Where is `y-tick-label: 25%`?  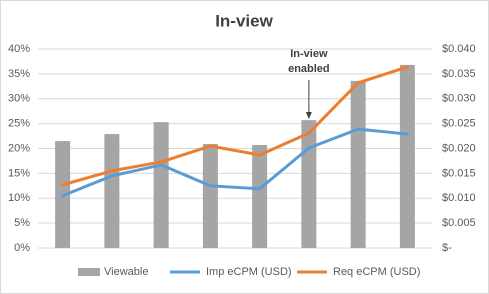 y-tick-label: 25% is located at coordinates (19, 124).